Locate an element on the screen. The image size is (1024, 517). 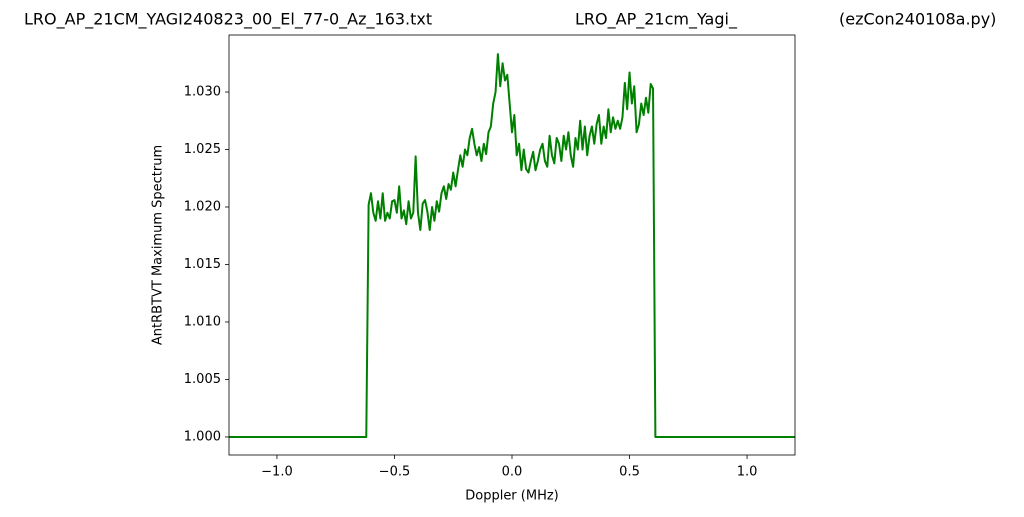
y-tick-label: 1.010 is located at coordinates (202, 321).